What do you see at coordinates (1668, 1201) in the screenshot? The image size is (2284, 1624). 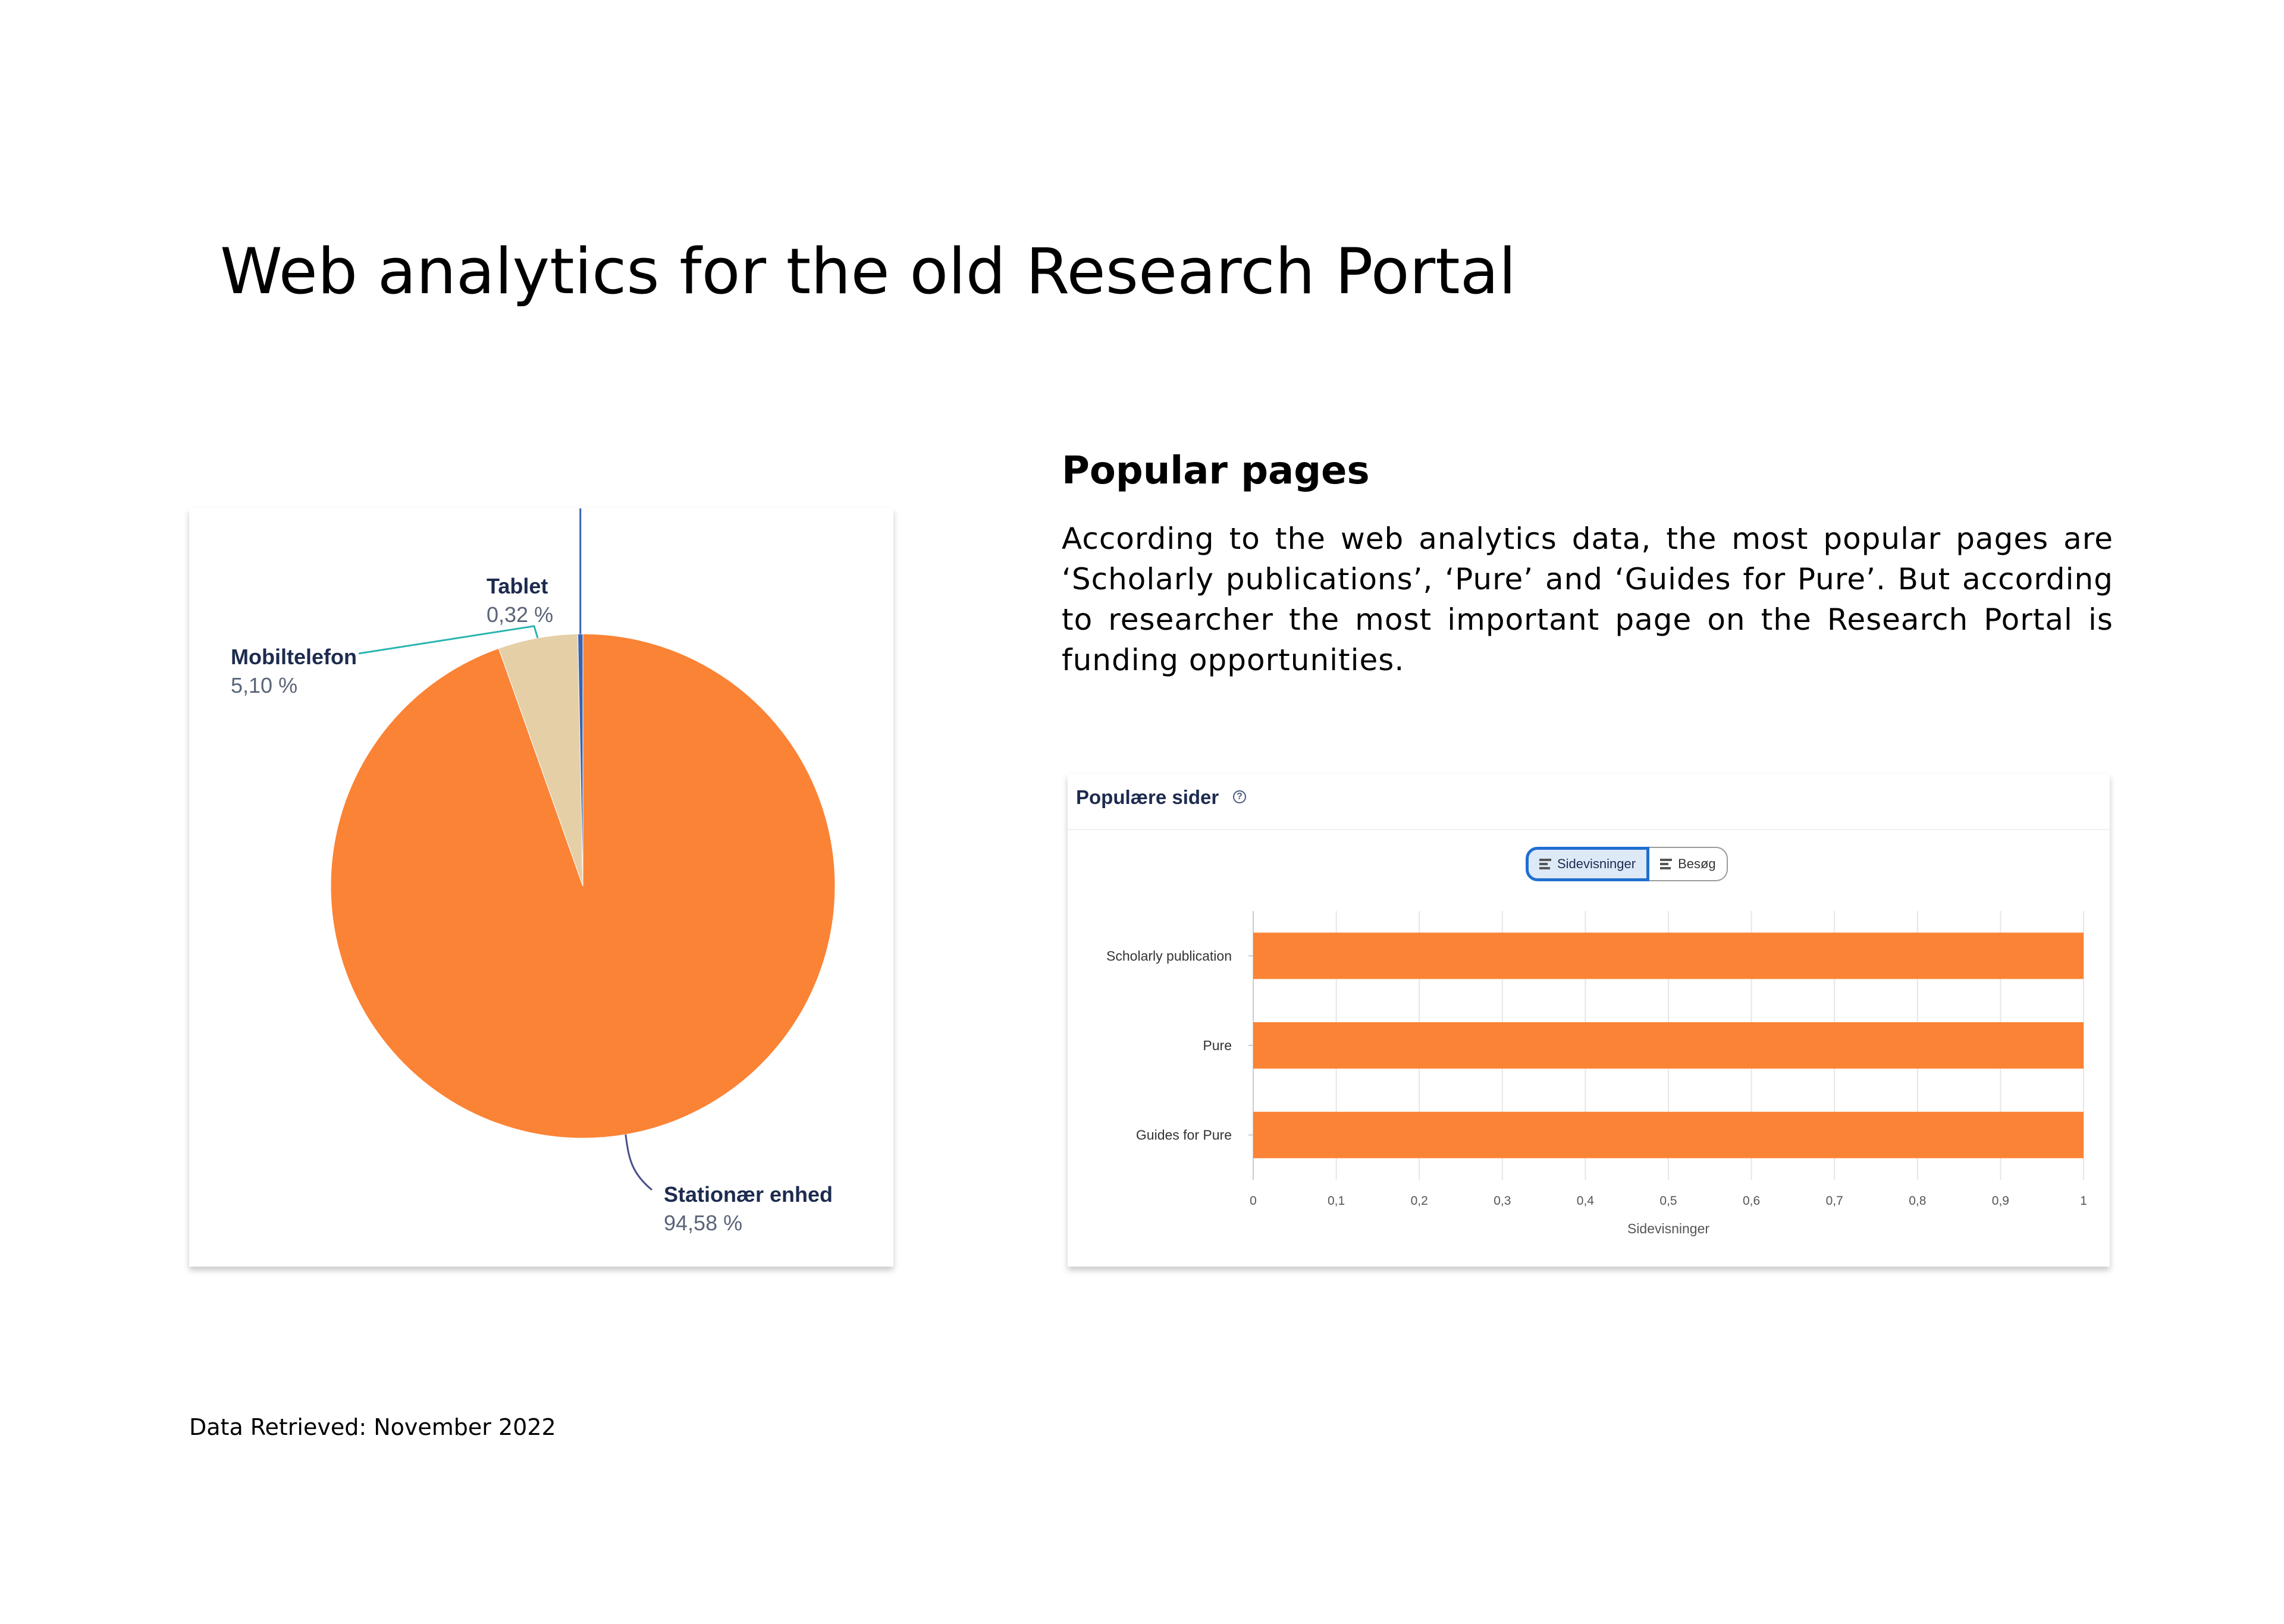 I see `x-tick-label: 0,5` at bounding box center [1668, 1201].